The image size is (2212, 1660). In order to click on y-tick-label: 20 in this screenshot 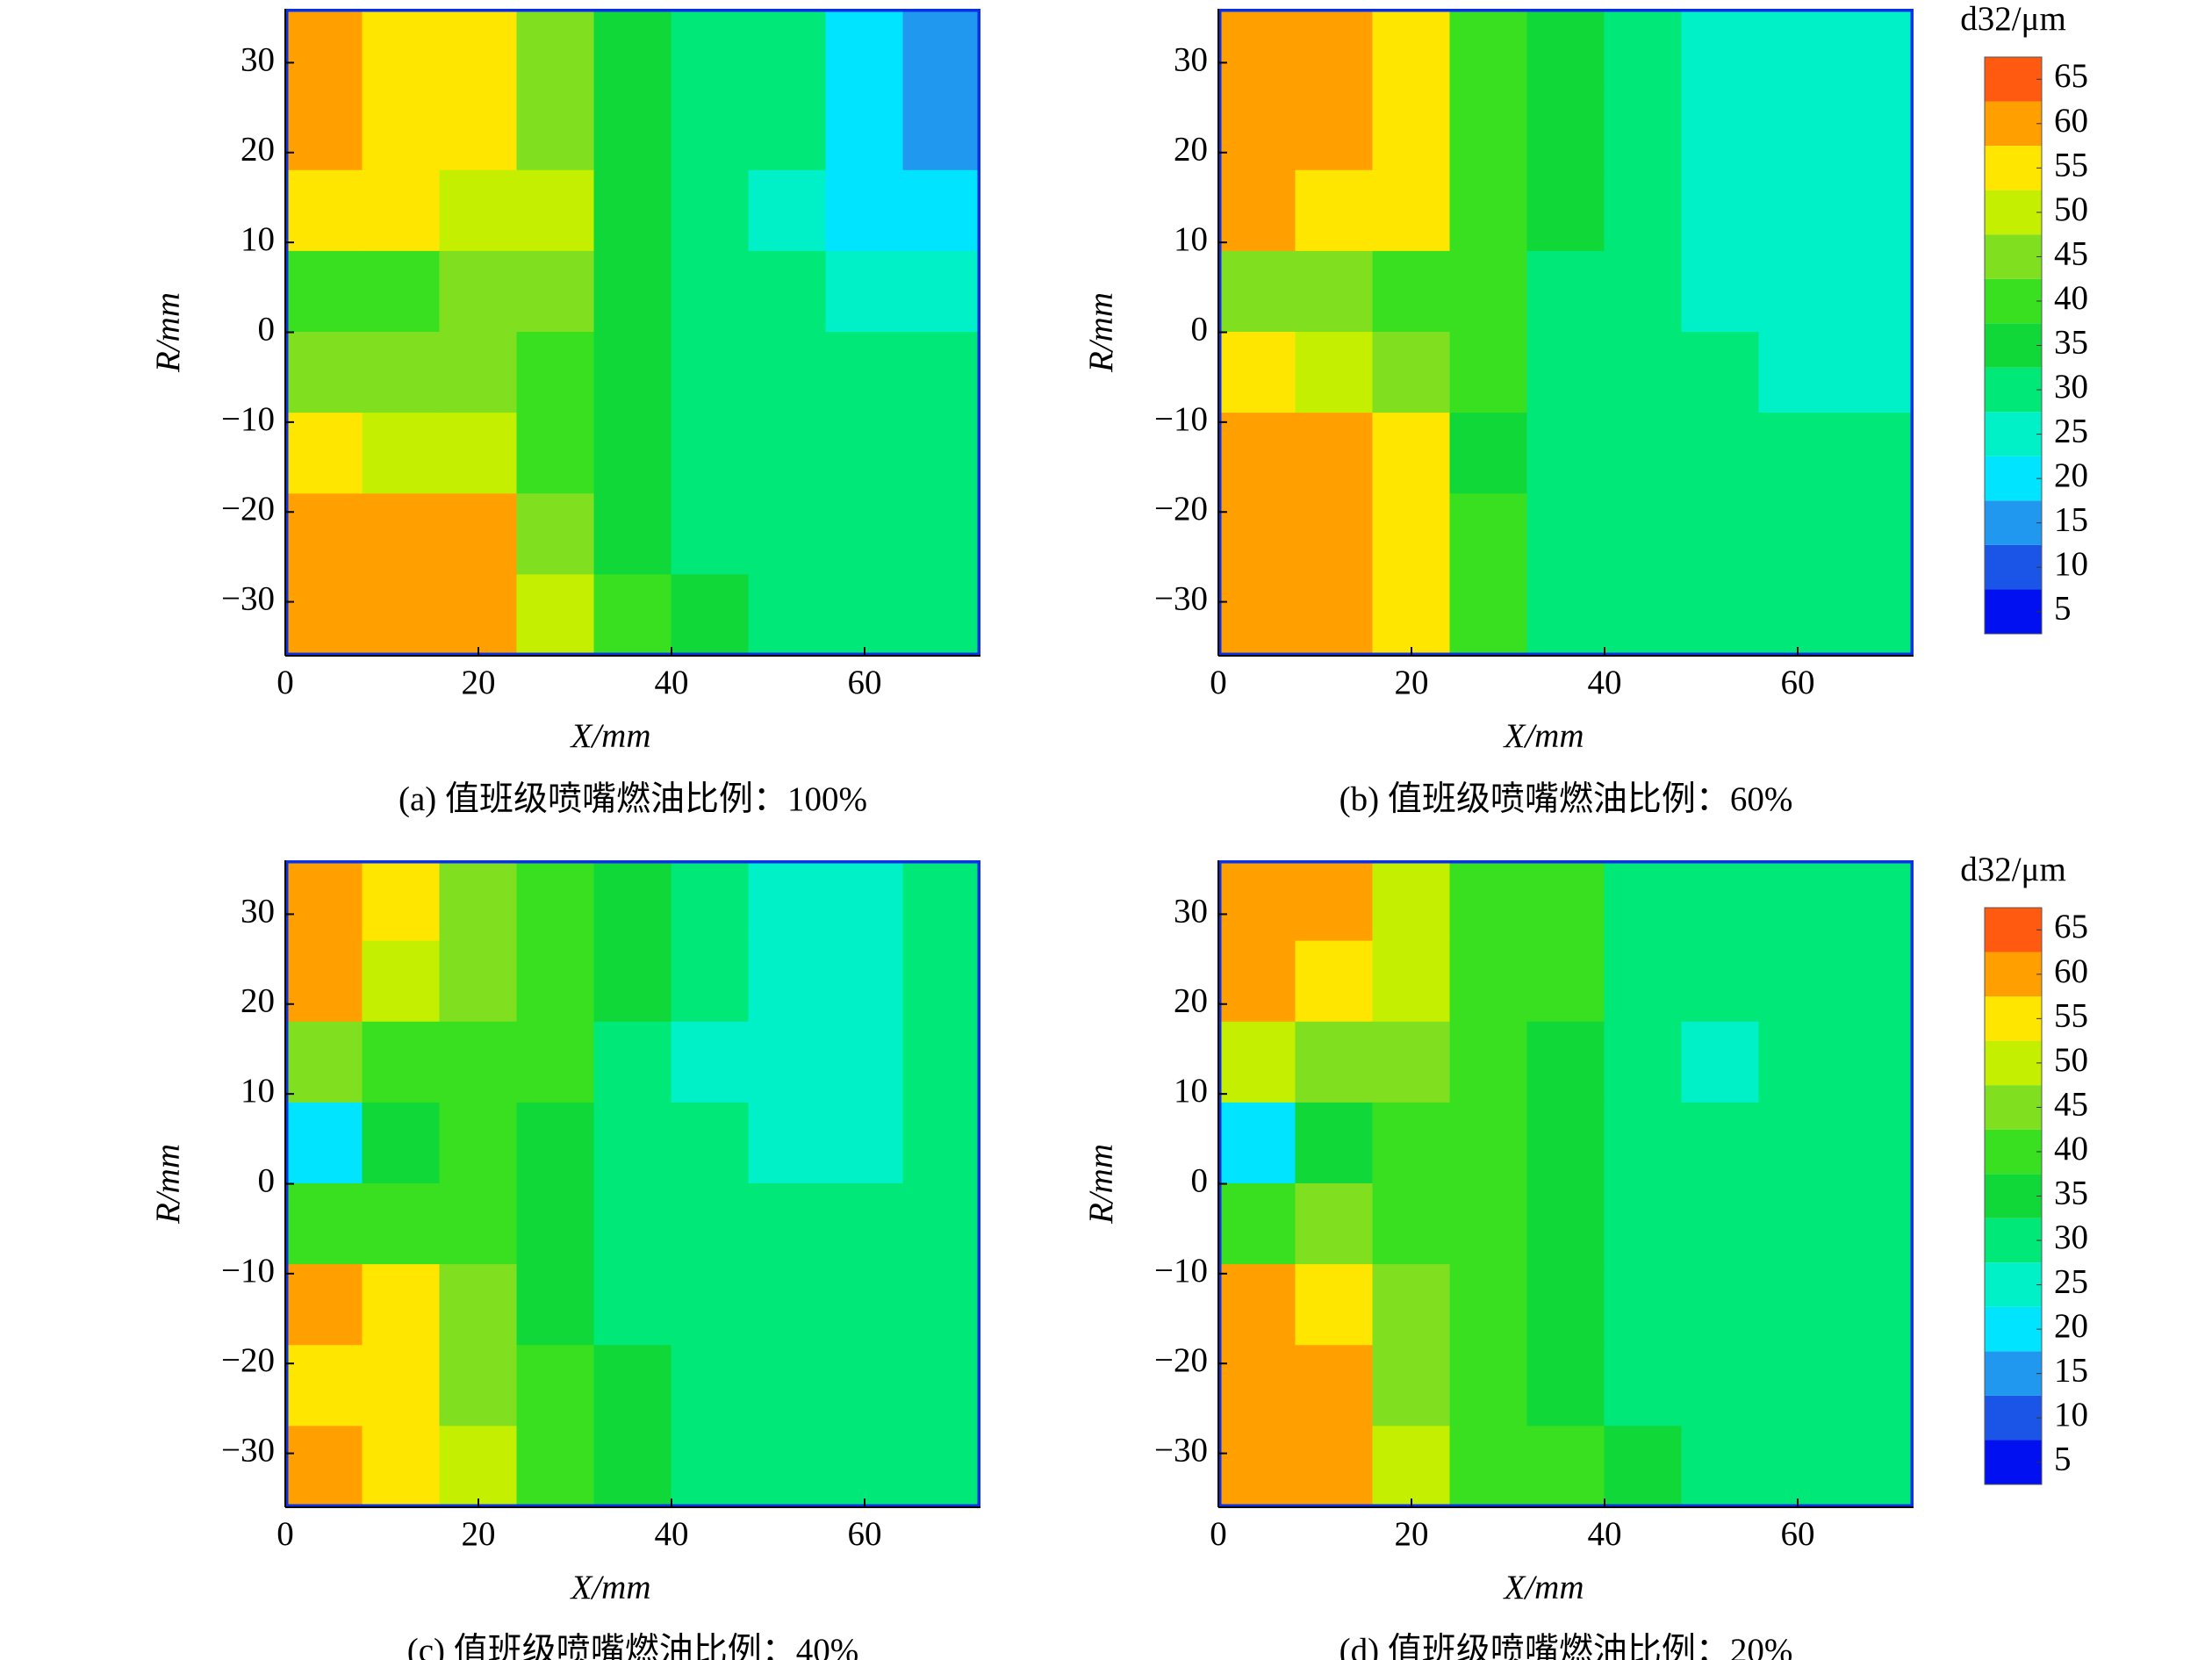, I will do `click(1191, 1001)`.